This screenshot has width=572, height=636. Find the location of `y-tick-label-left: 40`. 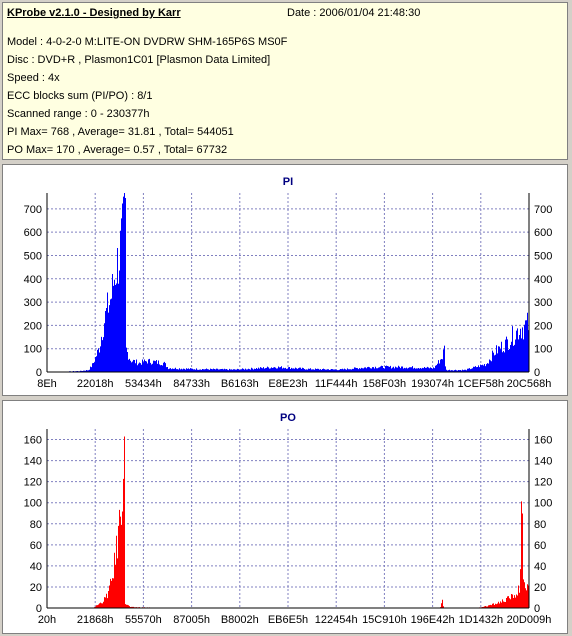

y-tick-label-left: 40 is located at coordinates (36, 567).